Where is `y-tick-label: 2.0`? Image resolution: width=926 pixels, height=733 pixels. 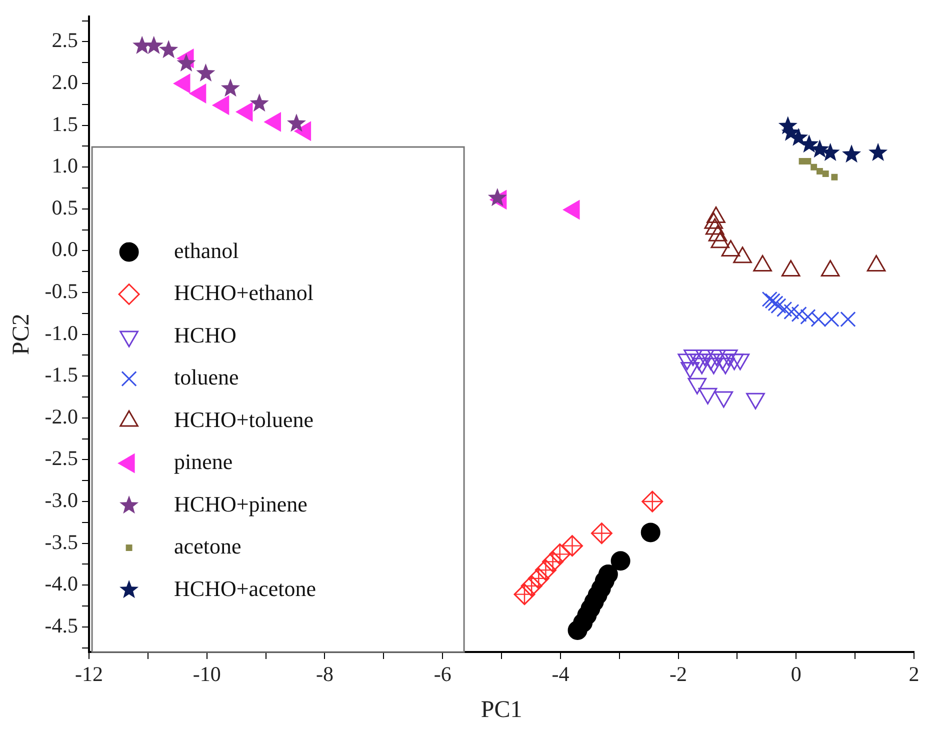 y-tick-label: 2.0 is located at coordinates (65, 82).